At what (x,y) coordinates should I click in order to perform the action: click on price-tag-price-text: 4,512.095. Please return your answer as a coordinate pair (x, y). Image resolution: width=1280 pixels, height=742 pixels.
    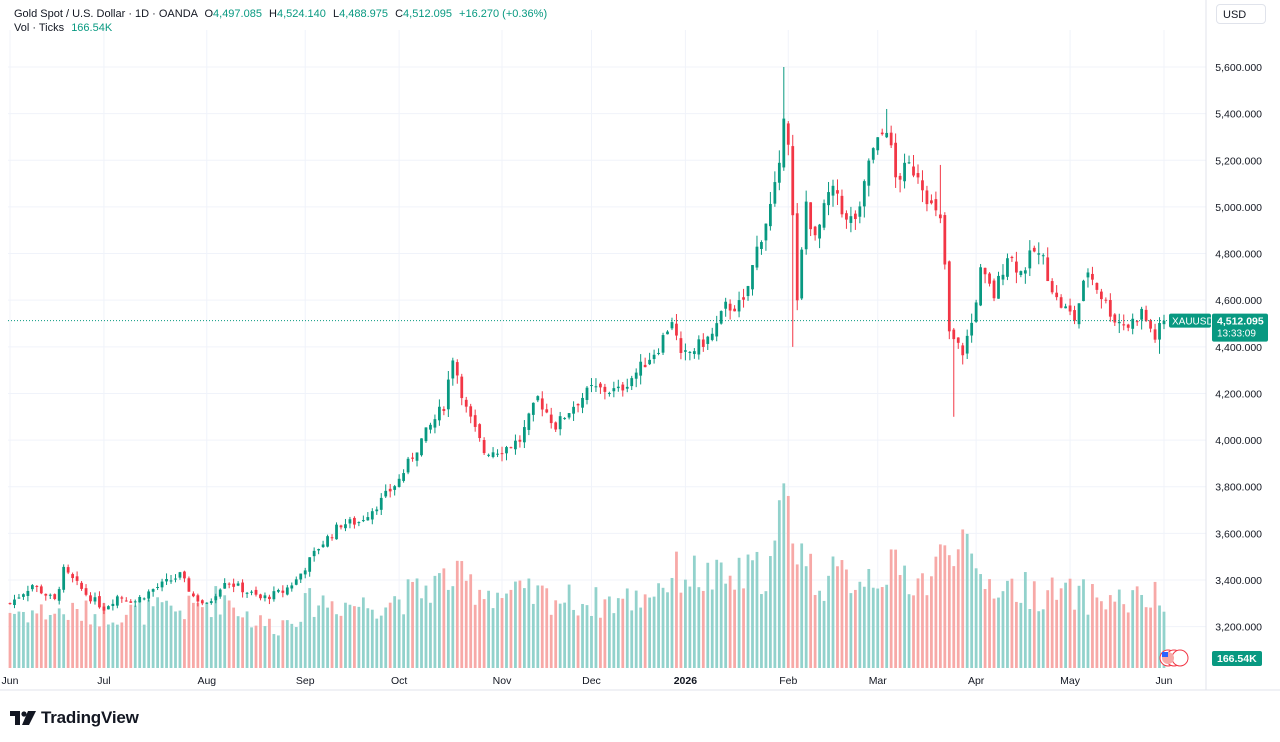
    Looking at the image, I should click on (1240, 322).